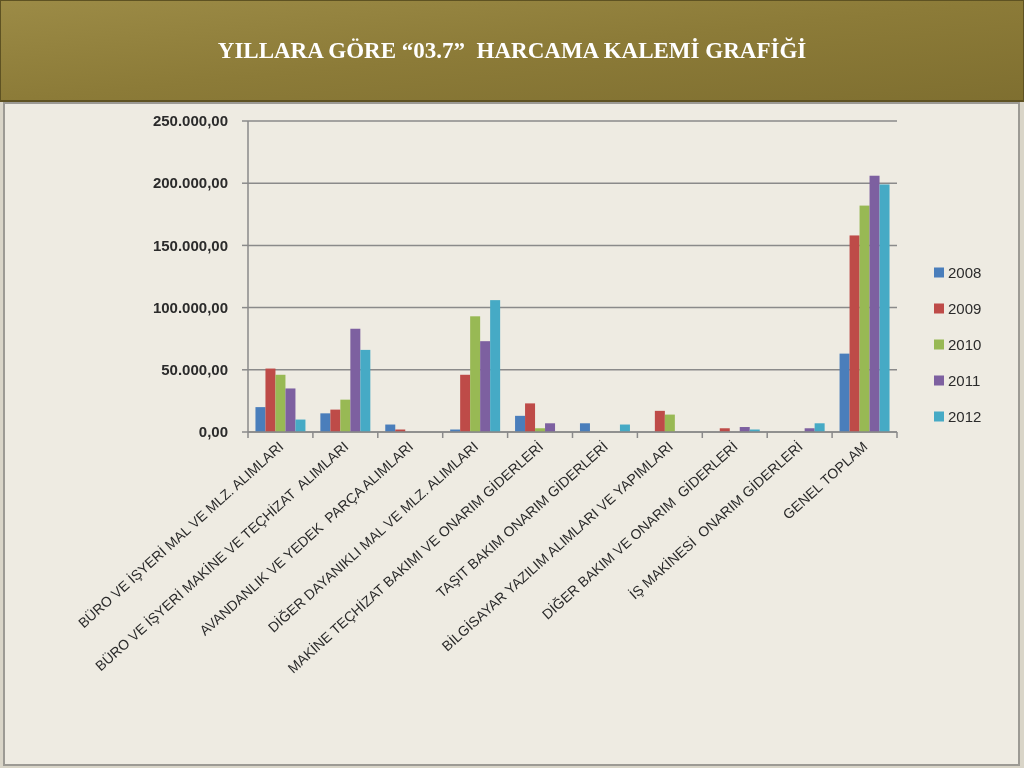  Describe the element at coordinates (965, 308) in the screenshot. I see `legend-label: 2009` at that location.